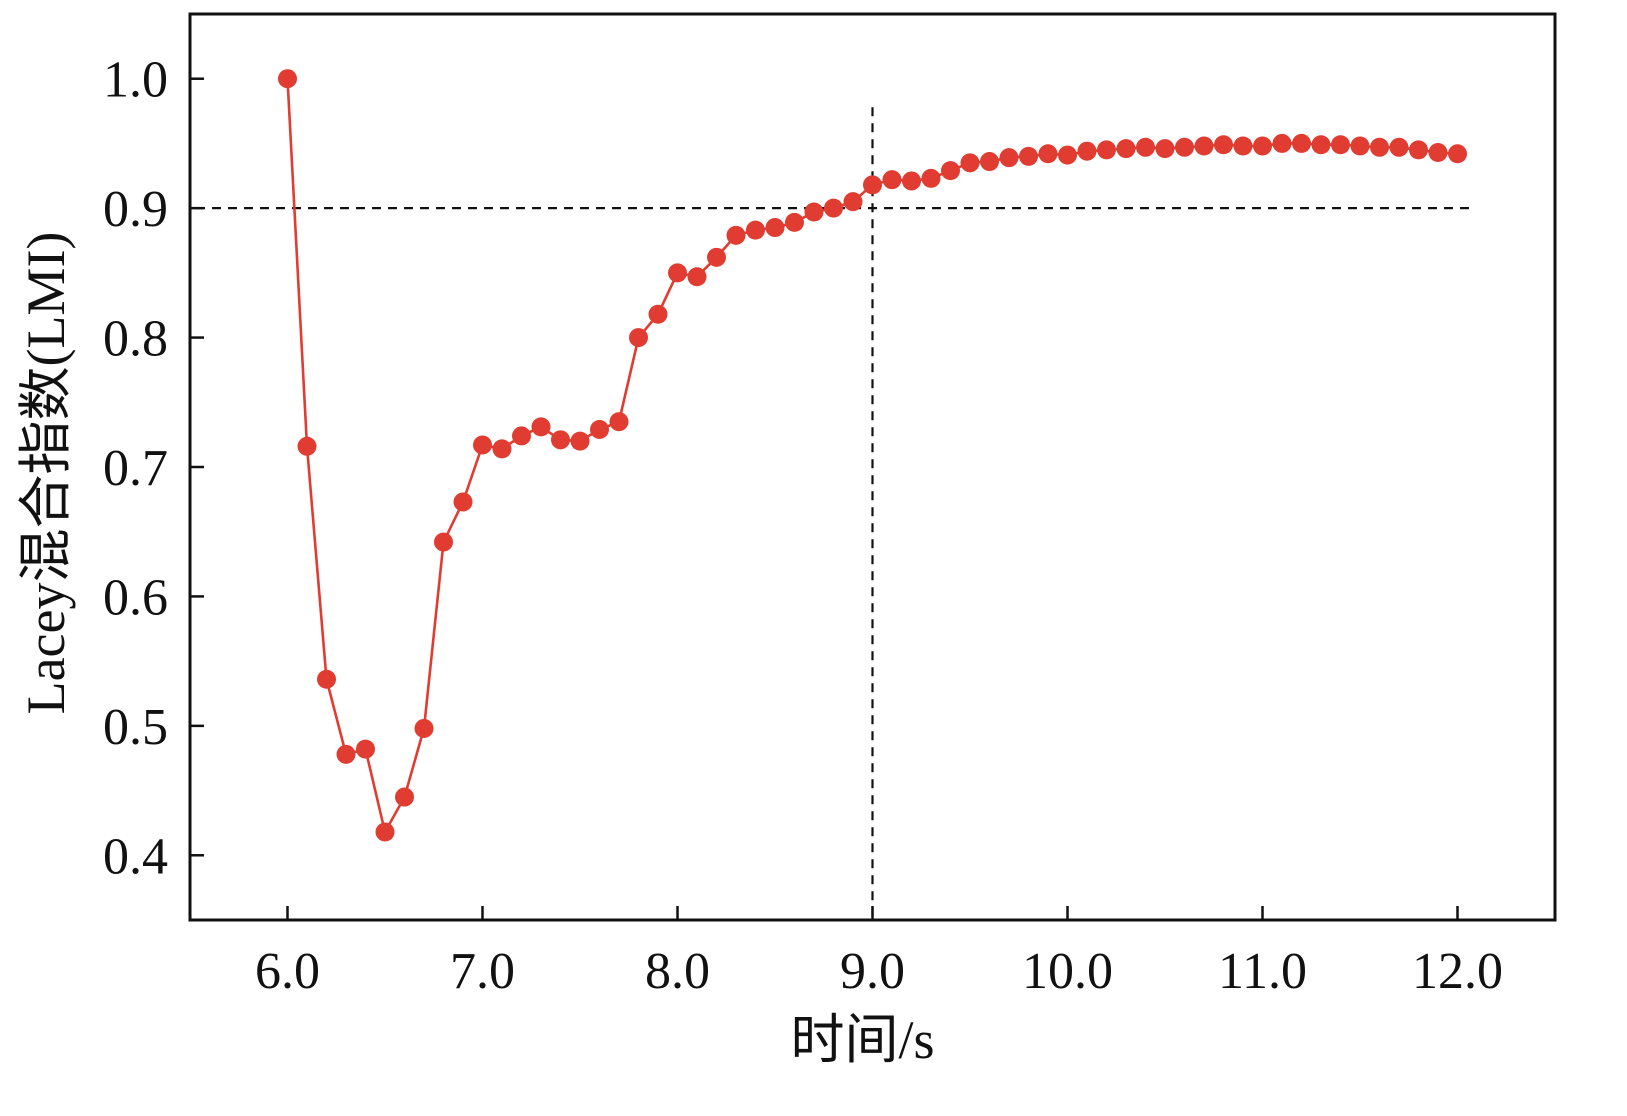 The image size is (1627, 1116). What do you see at coordinates (135, 209) in the screenshot?
I see `y-tick-label: 0.9` at bounding box center [135, 209].